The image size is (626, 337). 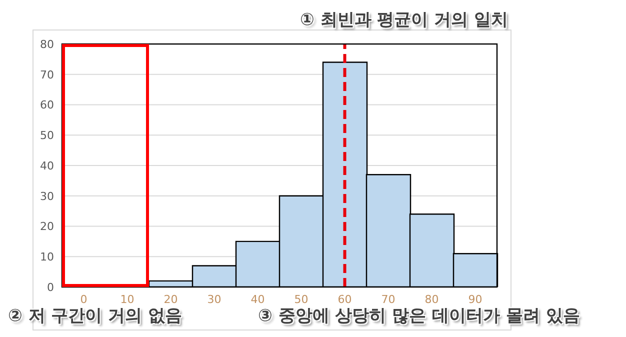 I want to click on x-tick-label: 70, so click(x=388, y=299).